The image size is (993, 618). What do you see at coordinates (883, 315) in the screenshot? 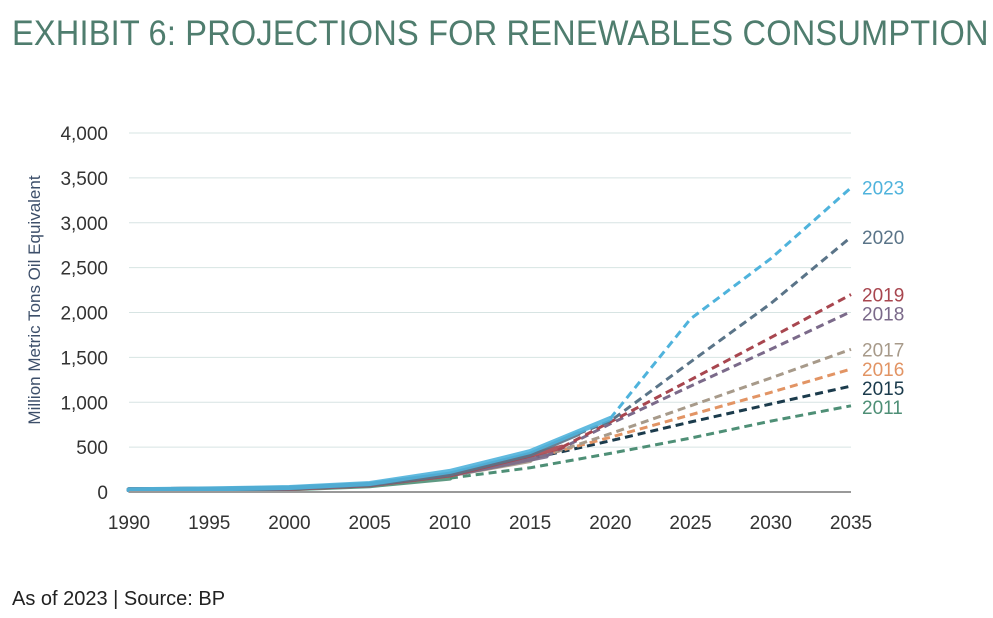
I see `series-label-2018: 2018` at bounding box center [883, 315].